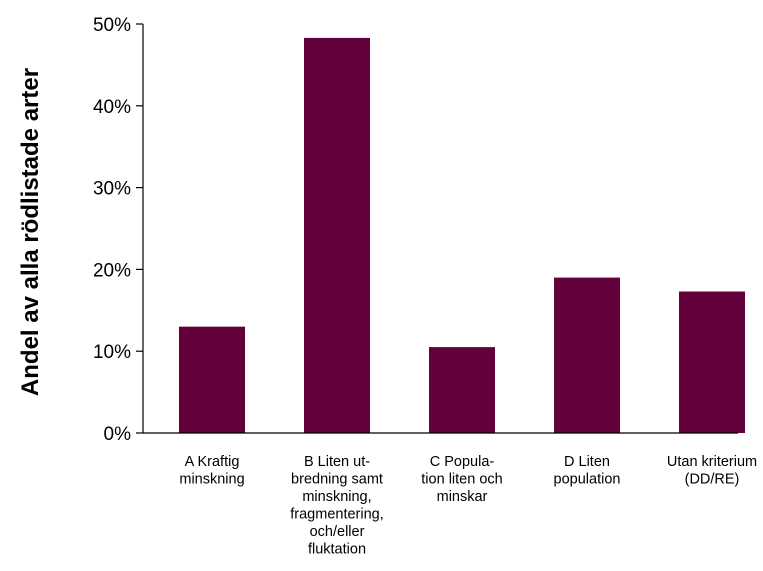 The image size is (763, 571). Describe the element at coordinates (587, 462) in the screenshot. I see `x-category-label-line: D Liten` at that location.